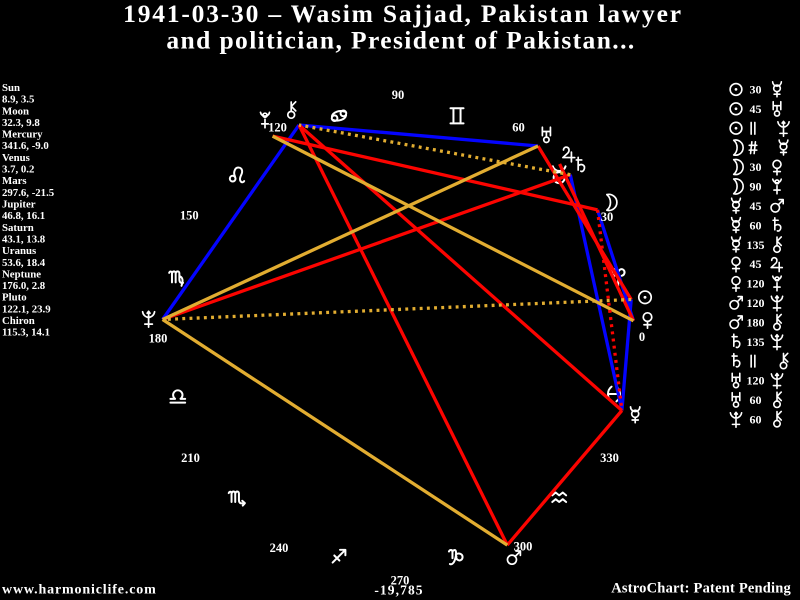  Describe the element at coordinates (18, 170) in the screenshot. I see `svg-text: 3.7, 0.2` at that location.